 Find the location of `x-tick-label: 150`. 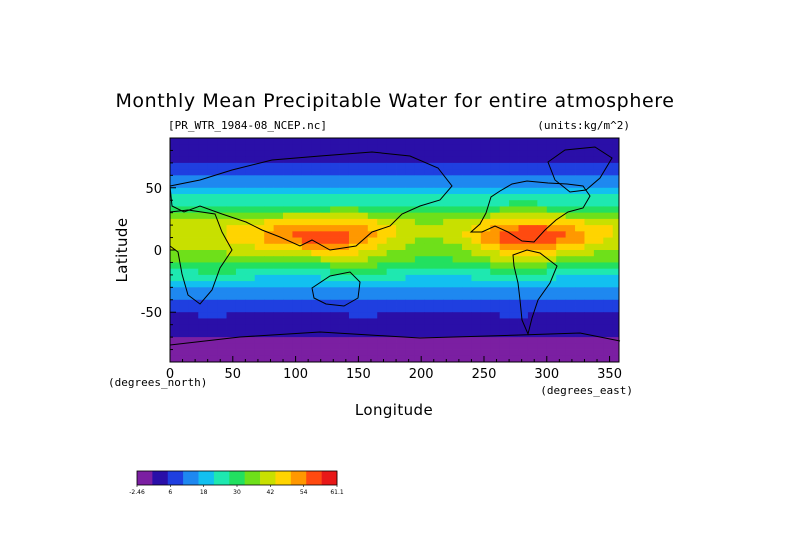

x-tick-label: 150 is located at coordinates (358, 374).